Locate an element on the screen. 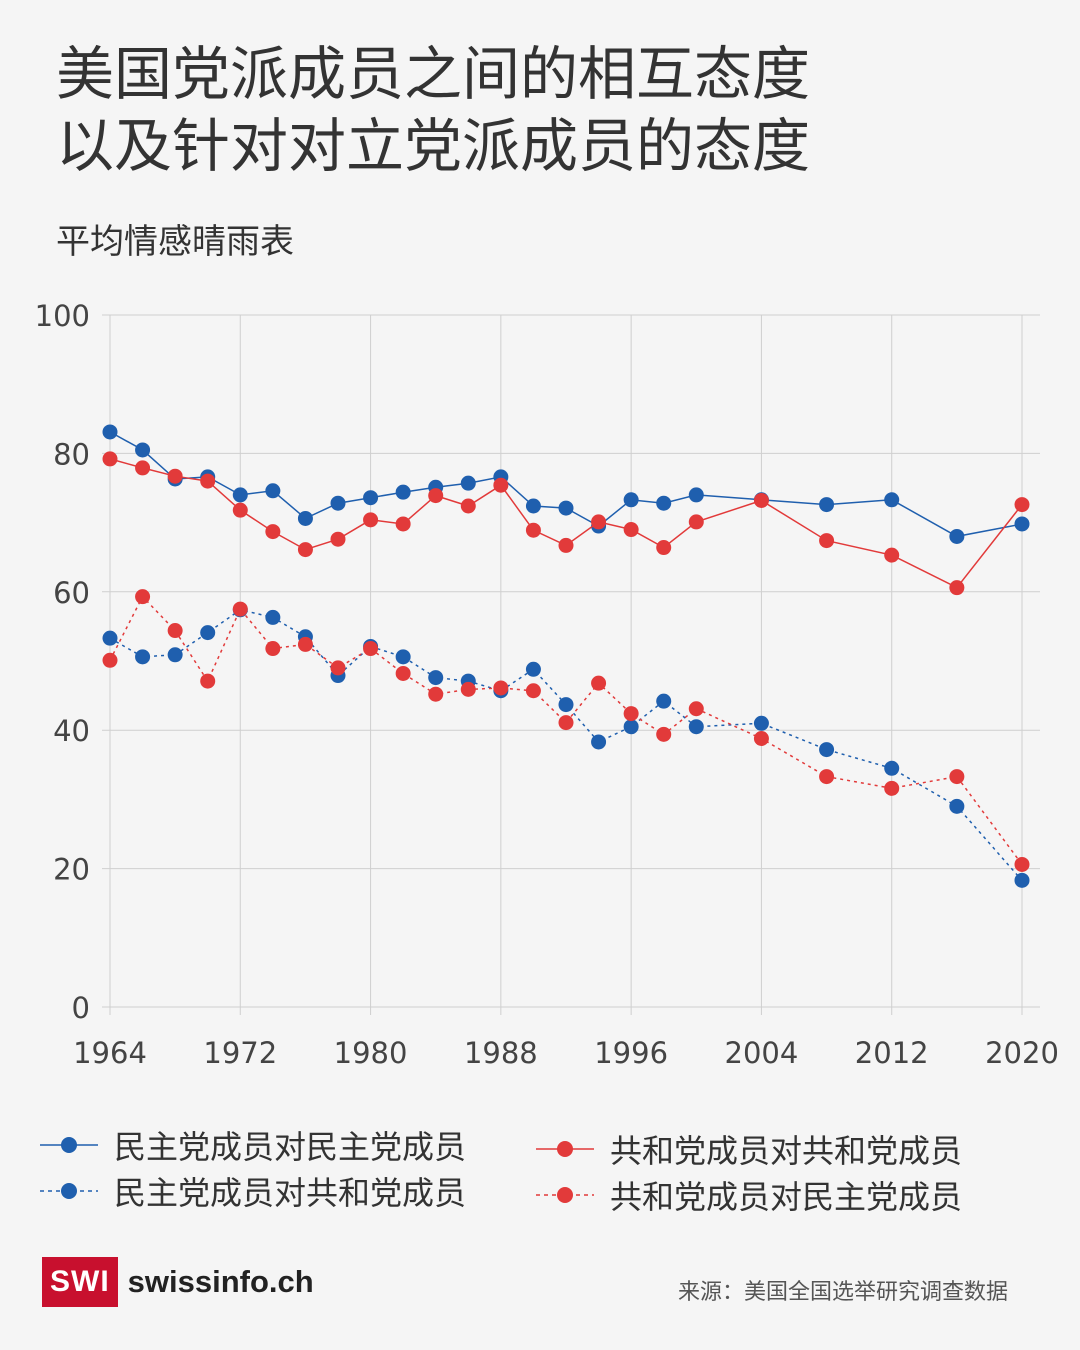  legend-label-dem-dem: 民主党成员对民主党成员 is located at coordinates (290, 1147).